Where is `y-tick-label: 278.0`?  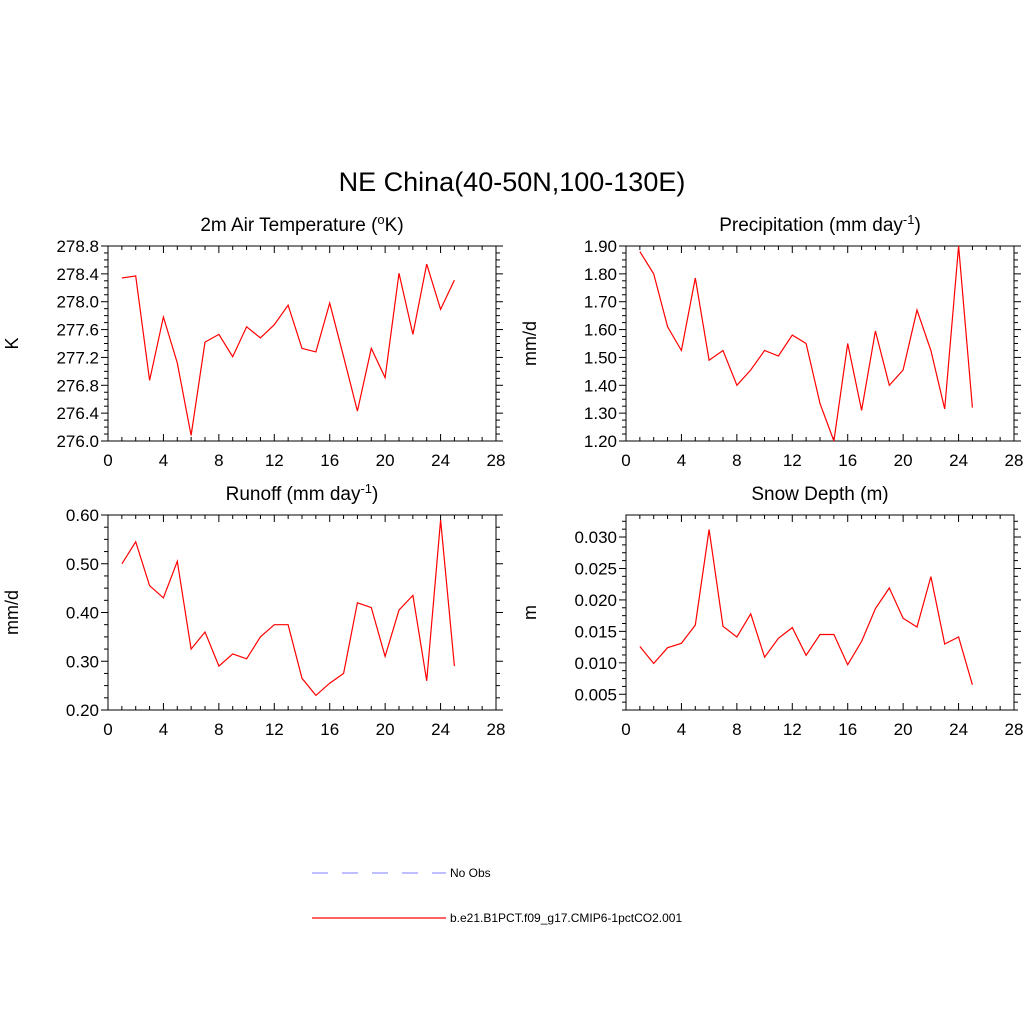
y-tick-label: 278.0 is located at coordinates (77, 302).